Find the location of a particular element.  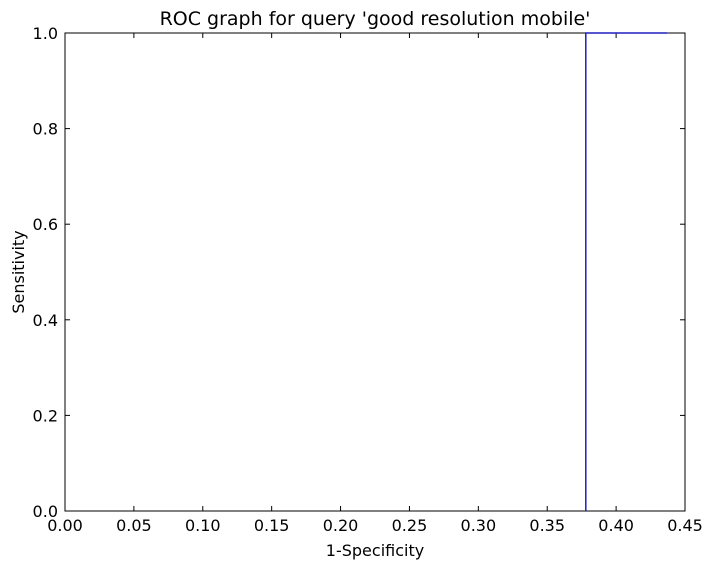

x-tick-label: 0.20 is located at coordinates (341, 525).